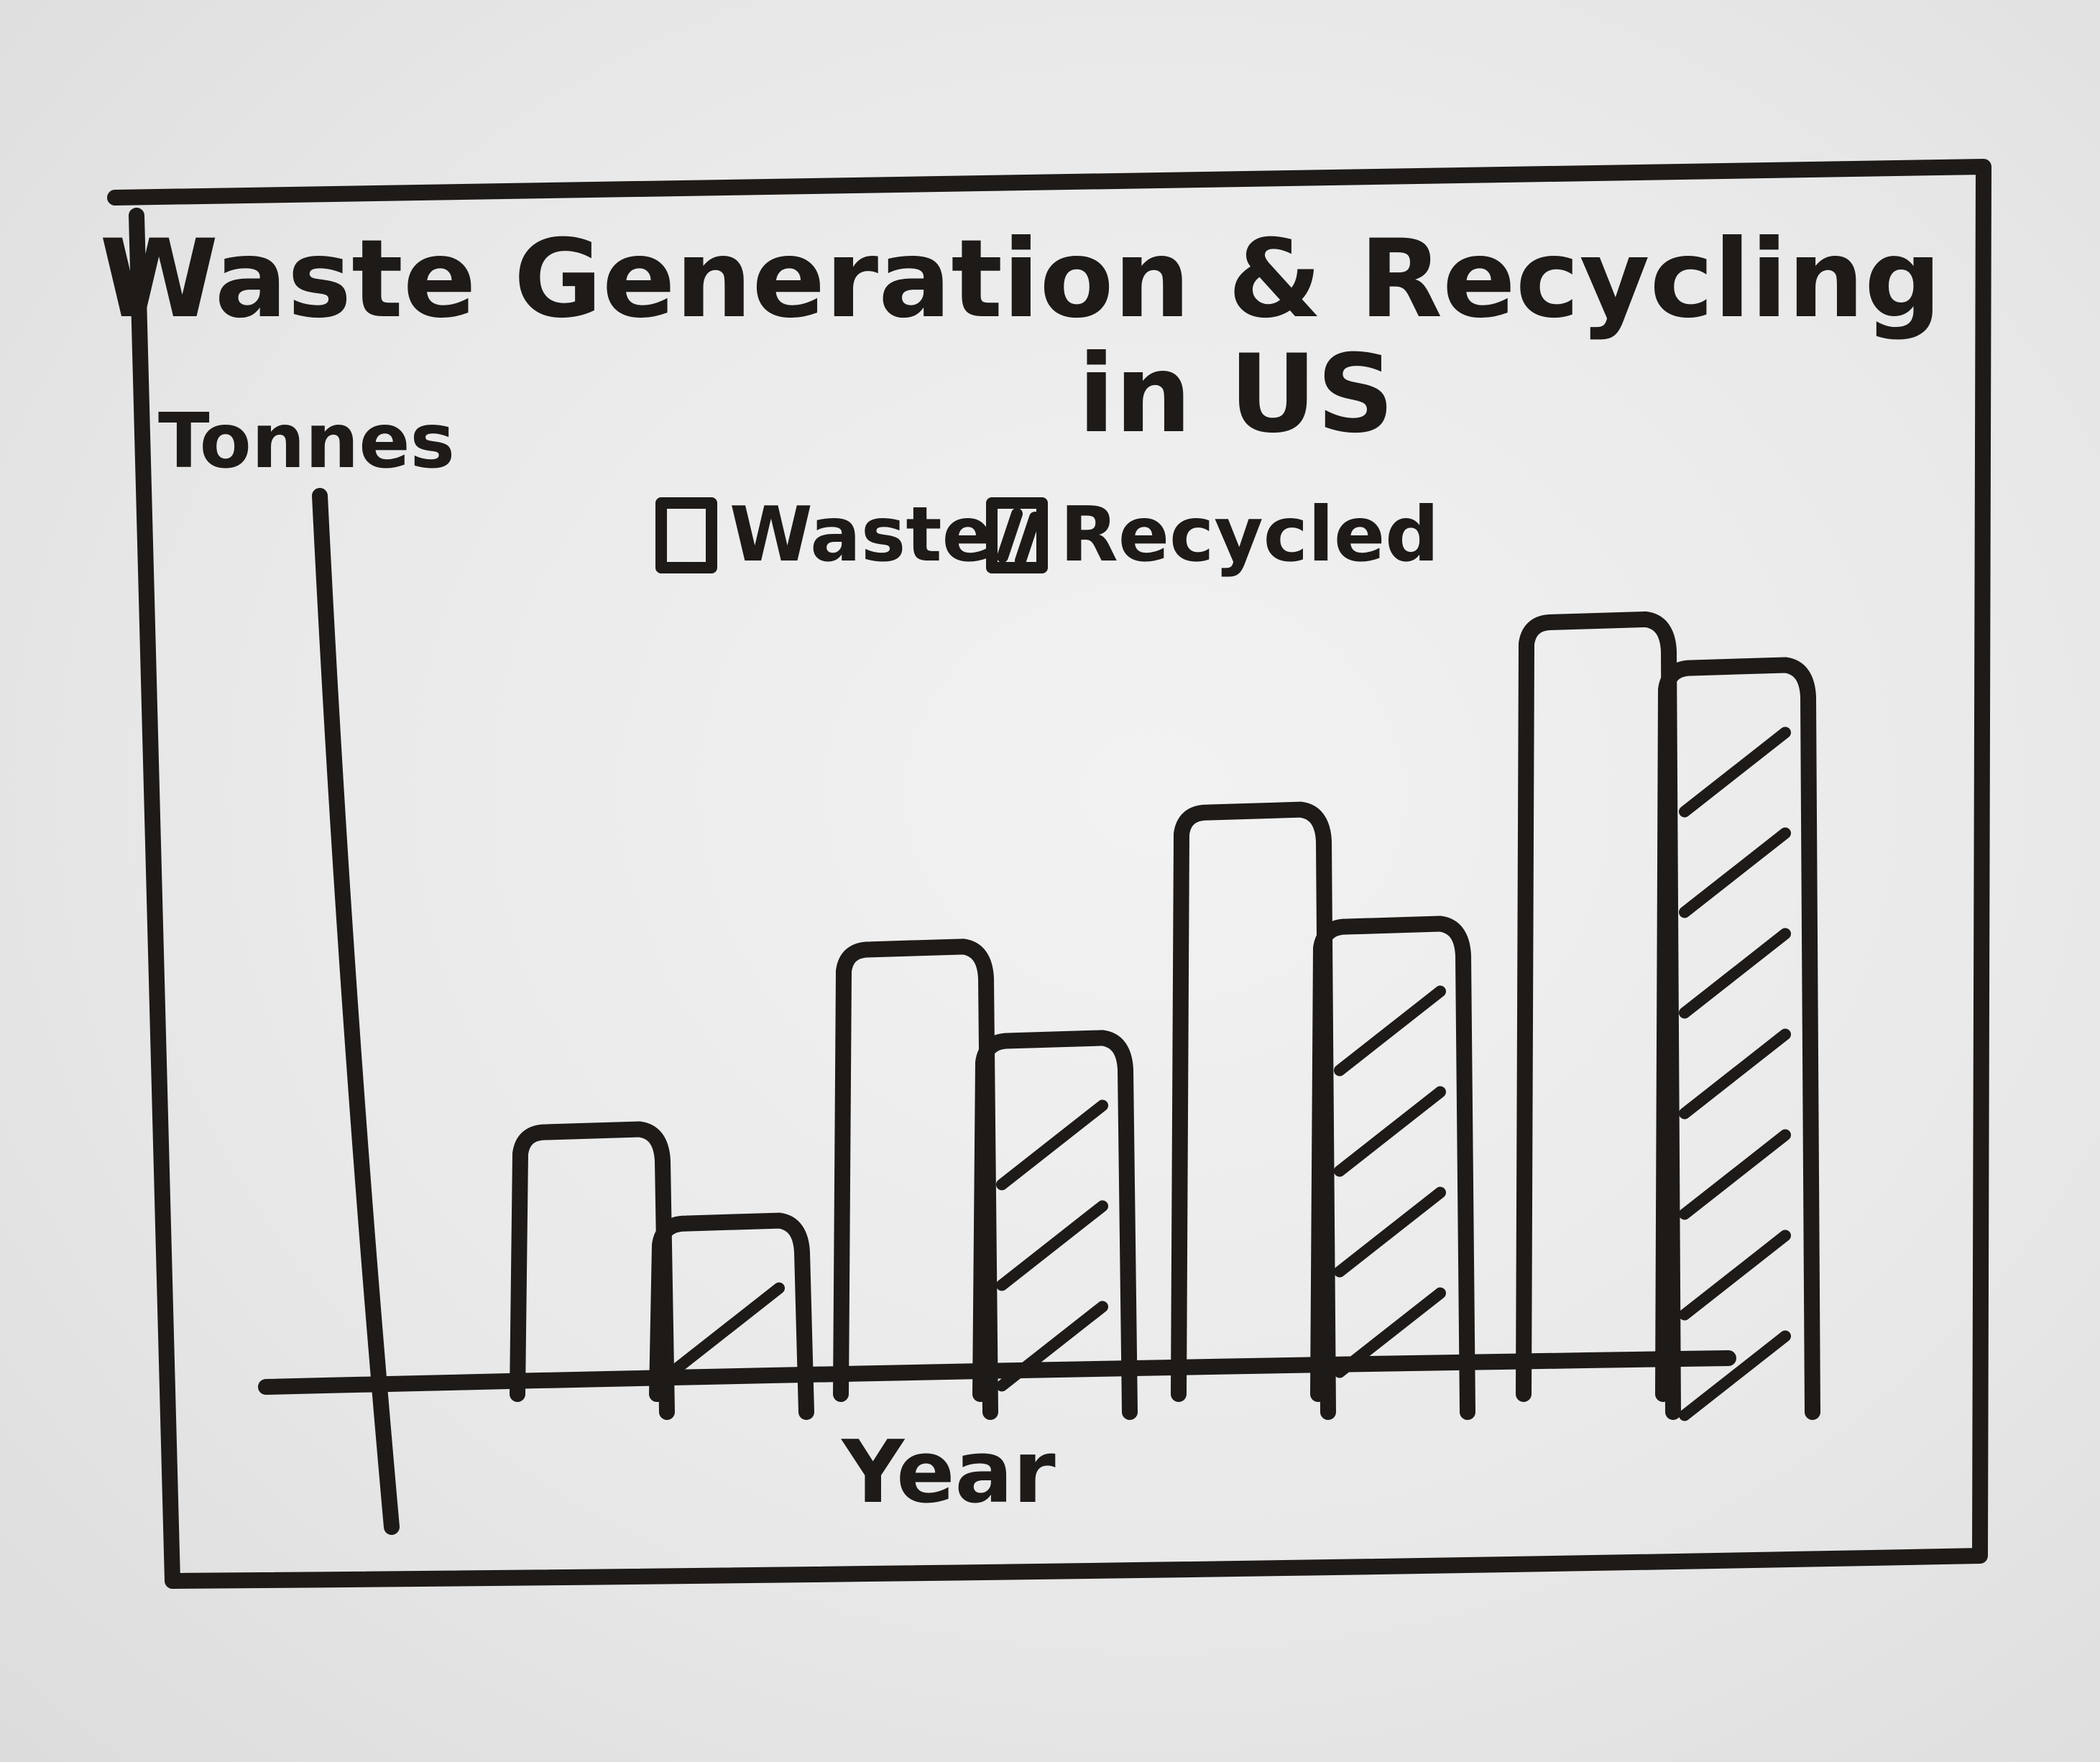 Image resolution: width=2100 pixels, height=1762 pixels. What do you see at coordinates (1236, 394) in the screenshot?
I see `chart-subtitle: in US` at bounding box center [1236, 394].